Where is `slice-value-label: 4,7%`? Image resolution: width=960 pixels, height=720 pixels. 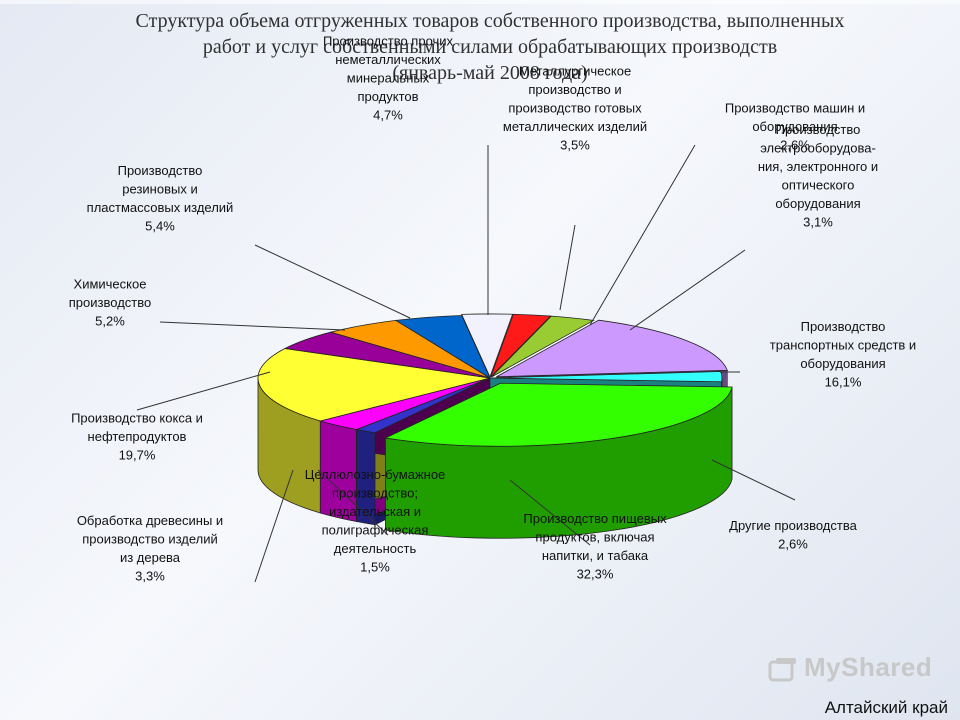 slice-value-label: 4,7% is located at coordinates (388, 115).